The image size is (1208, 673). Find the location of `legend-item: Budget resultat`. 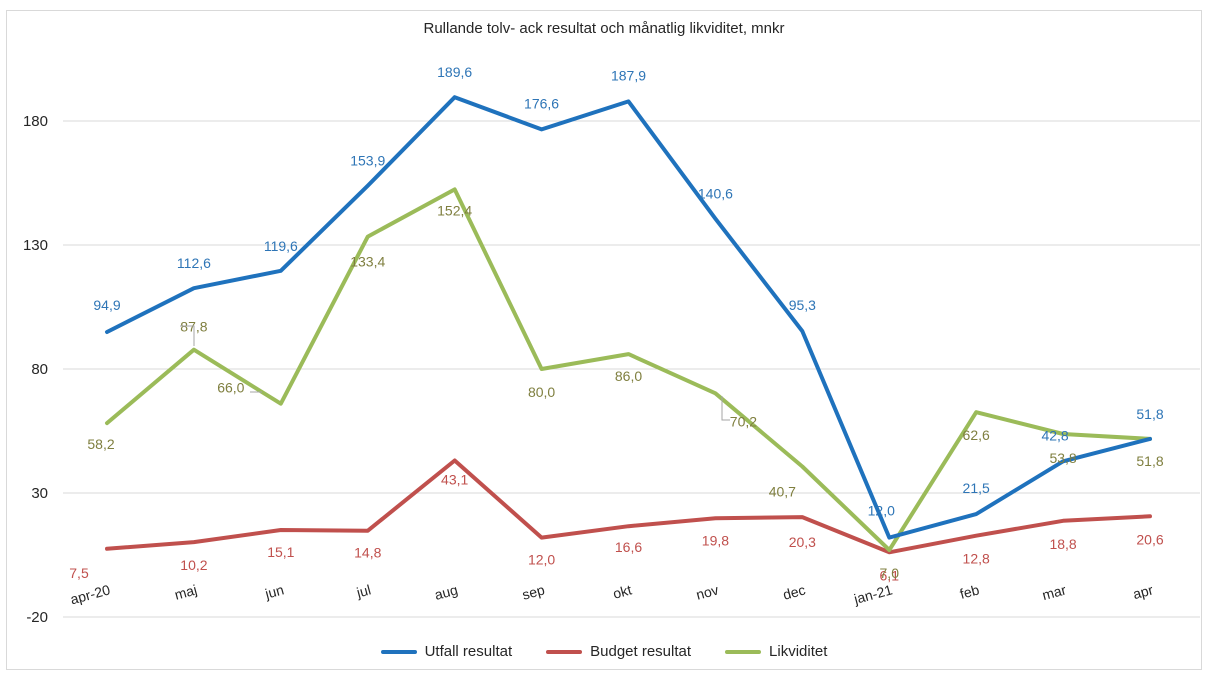

legend-item: Budget resultat is located at coordinates (618, 651).